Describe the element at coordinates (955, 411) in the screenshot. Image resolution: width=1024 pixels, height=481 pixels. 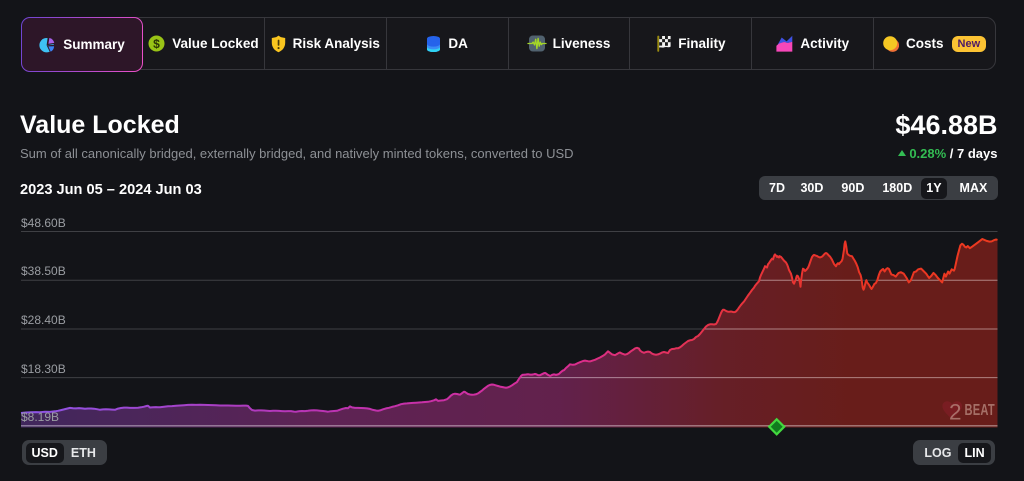
I see `svg-text: 2` at that location.